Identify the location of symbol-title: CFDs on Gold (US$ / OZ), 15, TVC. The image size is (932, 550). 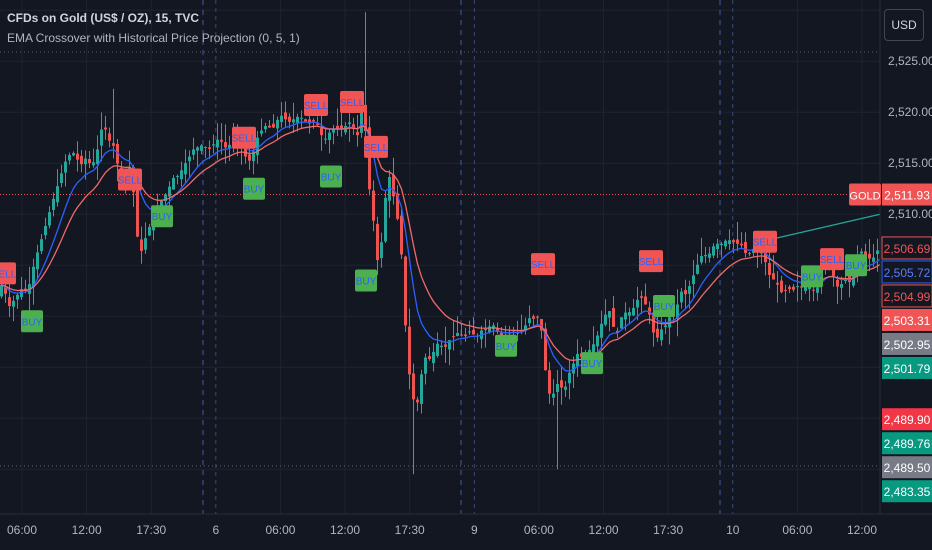
(103, 18).